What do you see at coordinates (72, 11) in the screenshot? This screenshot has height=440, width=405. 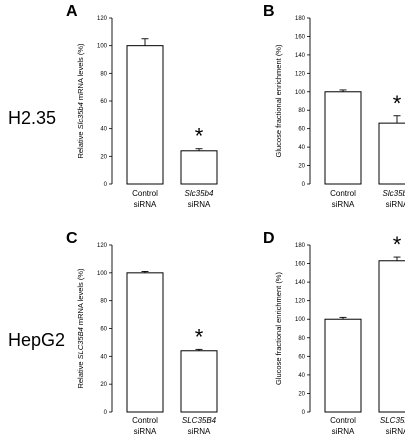 I see `panel-letter-a: A` at bounding box center [72, 11].